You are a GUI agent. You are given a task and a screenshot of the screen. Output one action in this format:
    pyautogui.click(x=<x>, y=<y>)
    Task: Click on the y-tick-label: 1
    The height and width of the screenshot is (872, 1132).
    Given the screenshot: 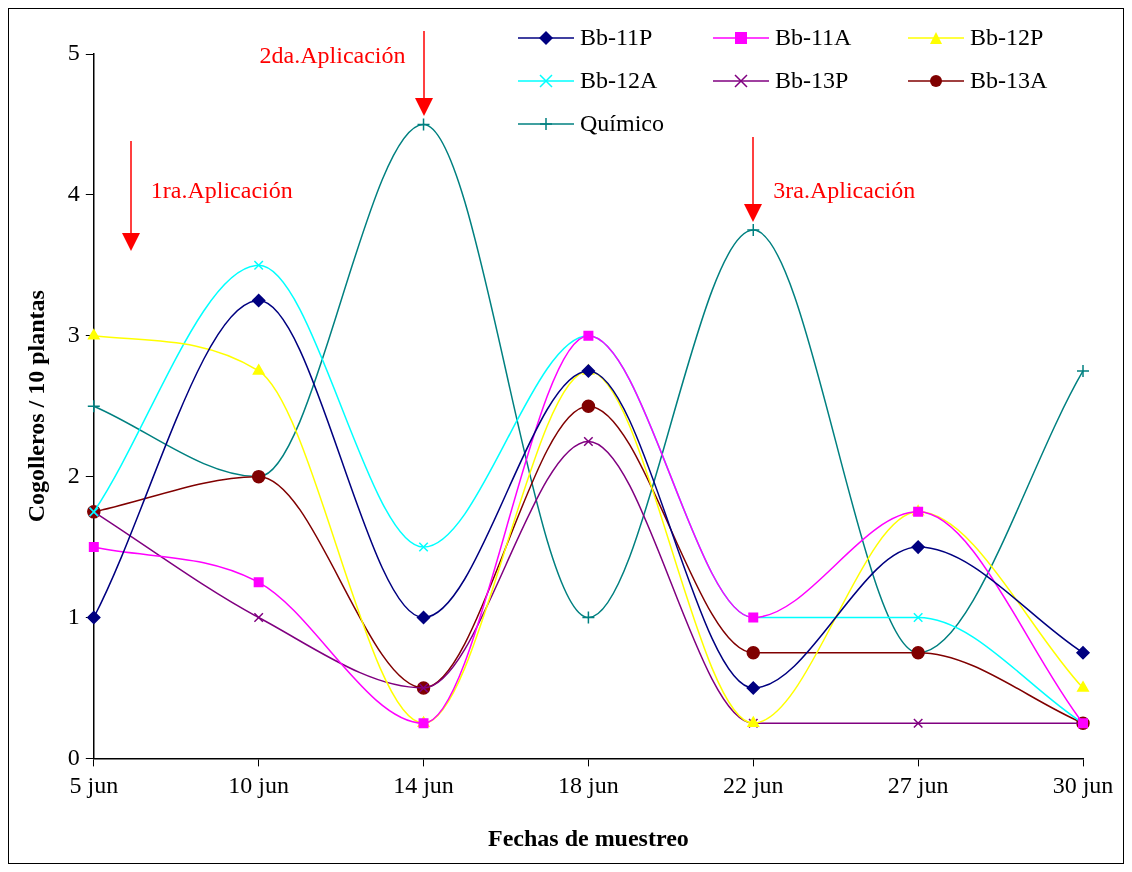 What is the action you would take?
    pyautogui.click(x=73, y=615)
    